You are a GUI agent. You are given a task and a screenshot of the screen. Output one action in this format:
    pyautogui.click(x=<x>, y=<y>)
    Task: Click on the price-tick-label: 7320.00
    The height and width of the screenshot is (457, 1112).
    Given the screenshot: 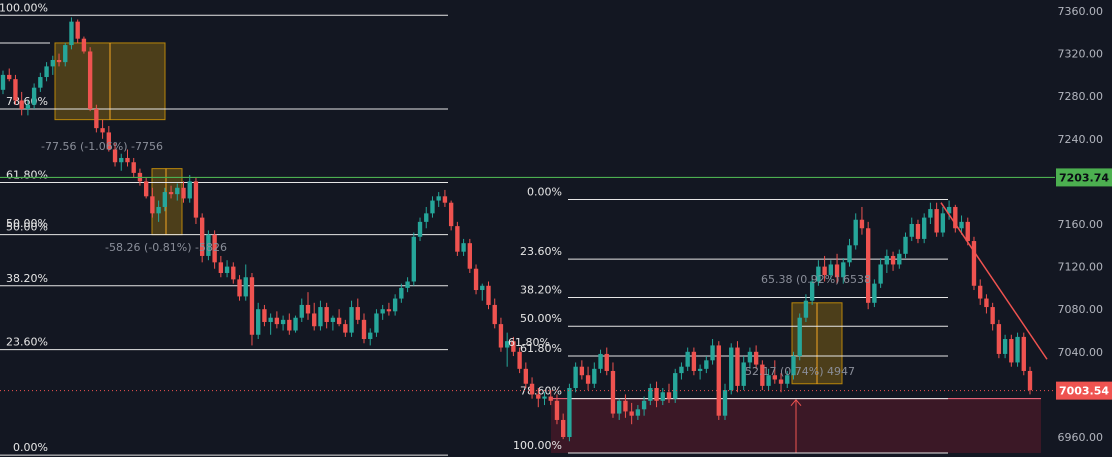 What is the action you would take?
    pyautogui.click(x=1081, y=54)
    